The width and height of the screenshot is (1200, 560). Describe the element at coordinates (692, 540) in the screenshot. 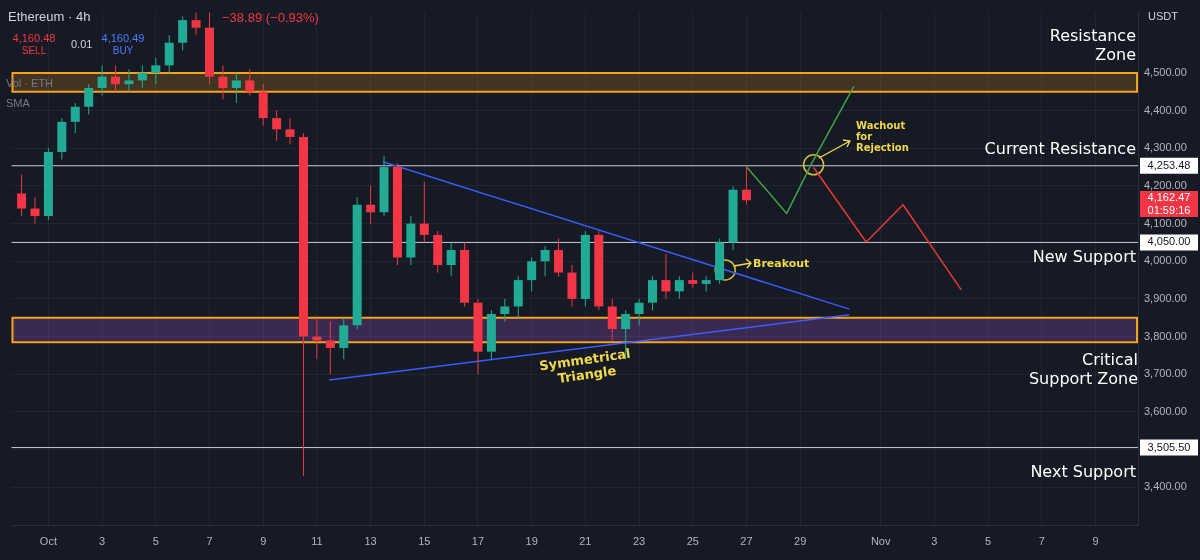

I see `x-tick-label: 25` at that location.